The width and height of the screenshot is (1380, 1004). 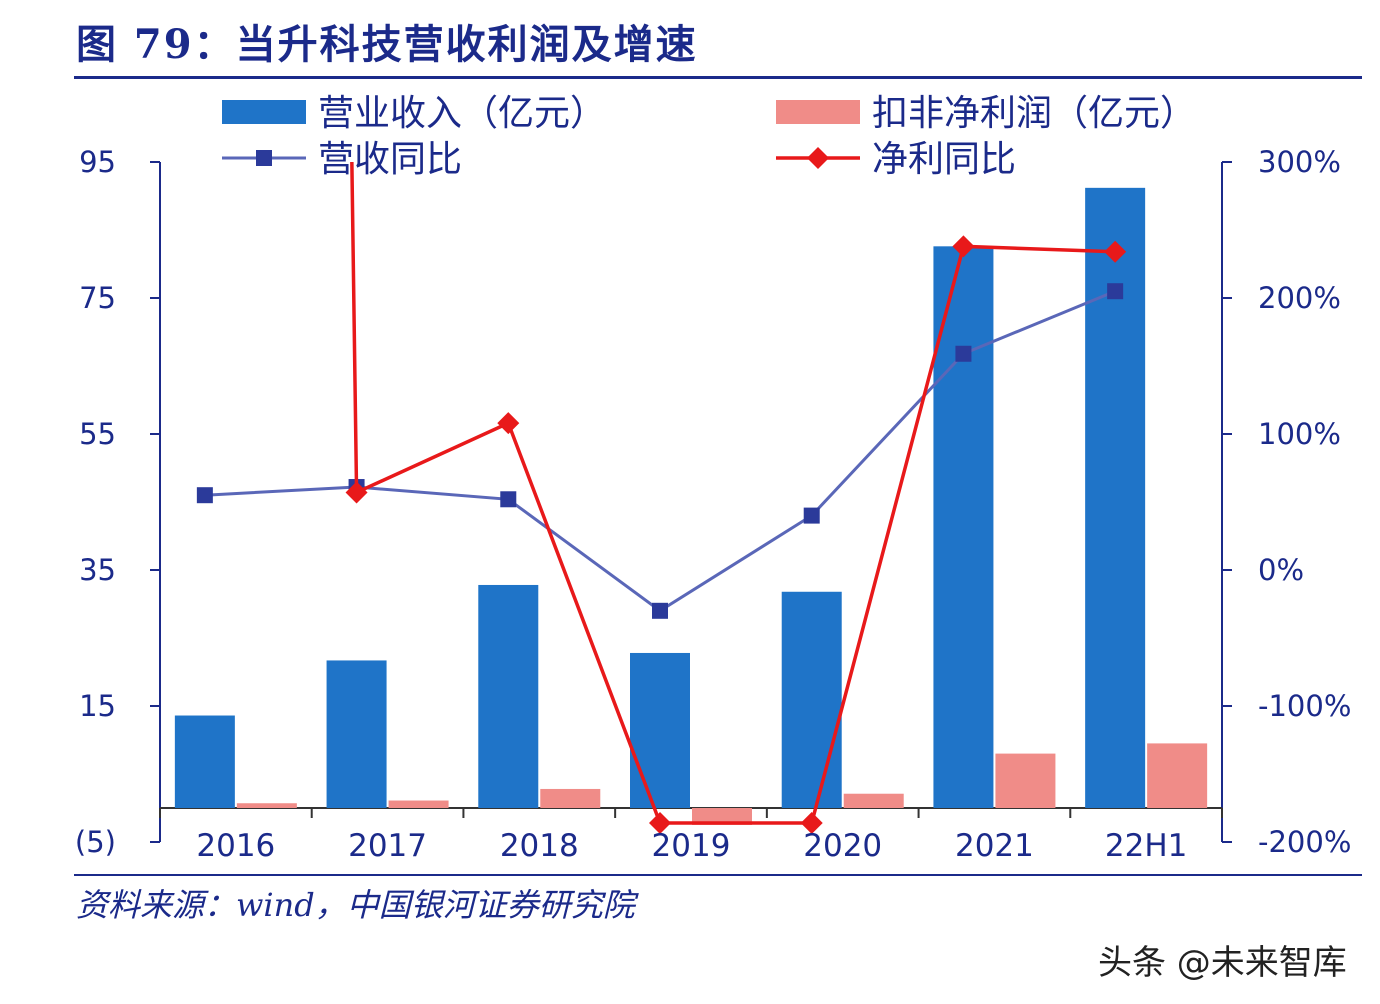 I want to click on source-note: 资料来源：wind，中国银河证券研究院, so click(x=355, y=905).